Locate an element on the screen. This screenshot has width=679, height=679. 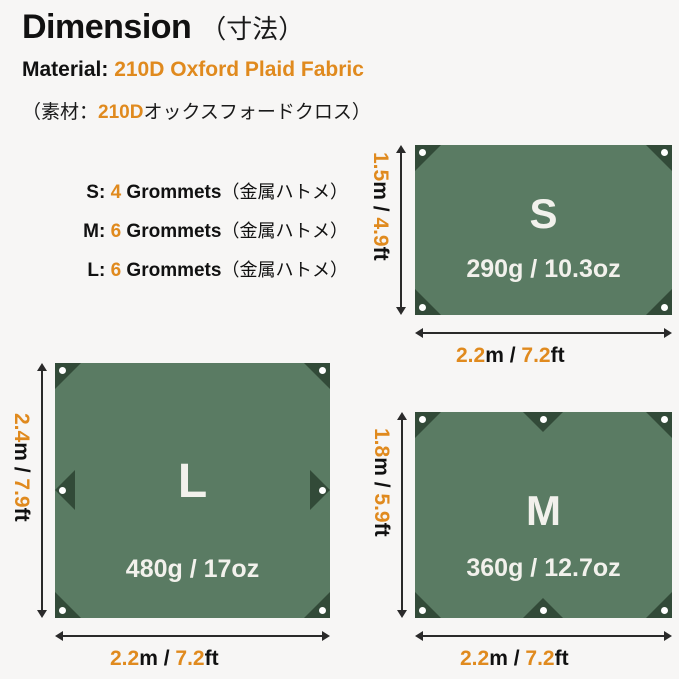
tarp-panel-m: M 360g / 12.7oz is located at coordinates (543, 515).